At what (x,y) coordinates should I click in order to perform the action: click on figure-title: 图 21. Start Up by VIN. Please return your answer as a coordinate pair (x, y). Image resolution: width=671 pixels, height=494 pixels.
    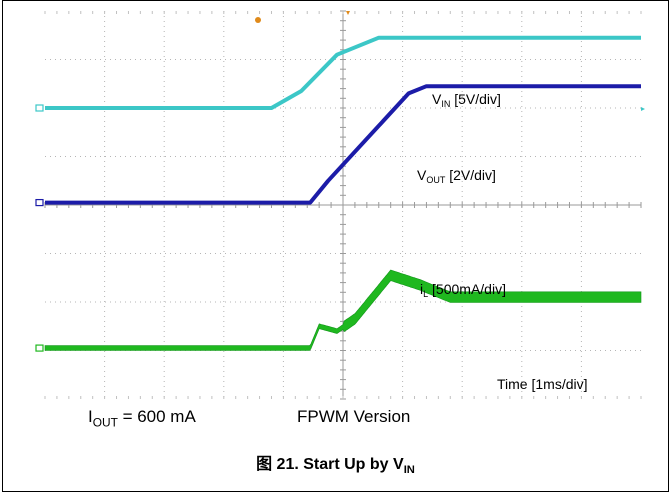
    Looking at the image, I should click on (335, 466).